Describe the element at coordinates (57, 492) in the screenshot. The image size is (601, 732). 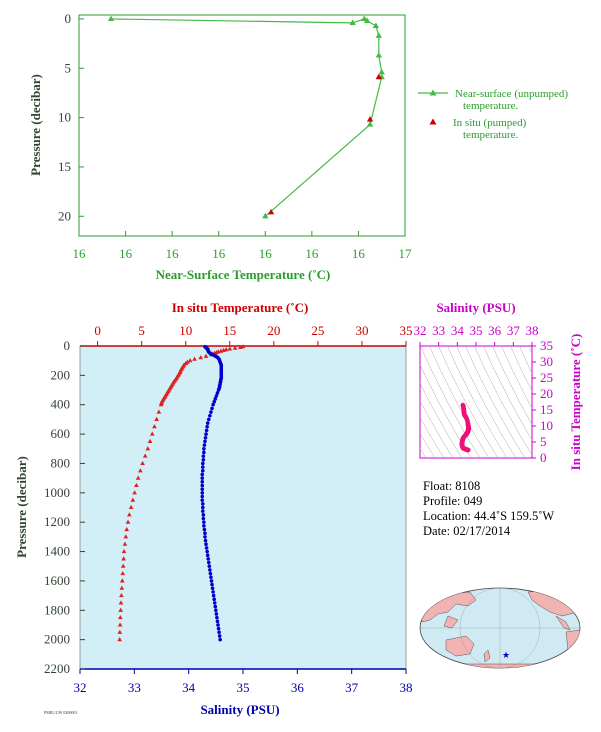
I see `main-y-tick-label: 1000` at that location.